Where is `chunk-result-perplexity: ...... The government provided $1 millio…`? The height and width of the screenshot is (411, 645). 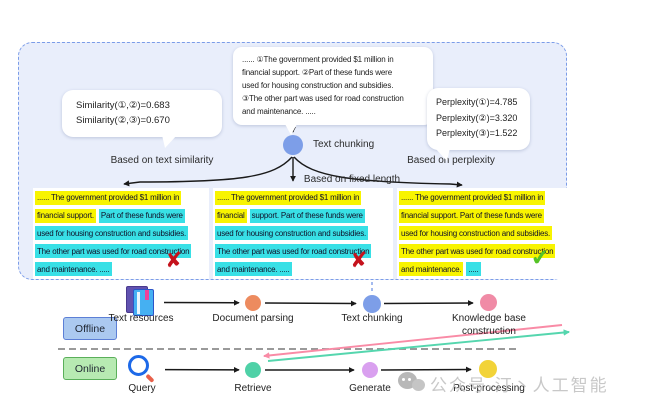
chunk-result-perplexity: ...... The government provided $1 millio… is located at coordinates (482, 233).